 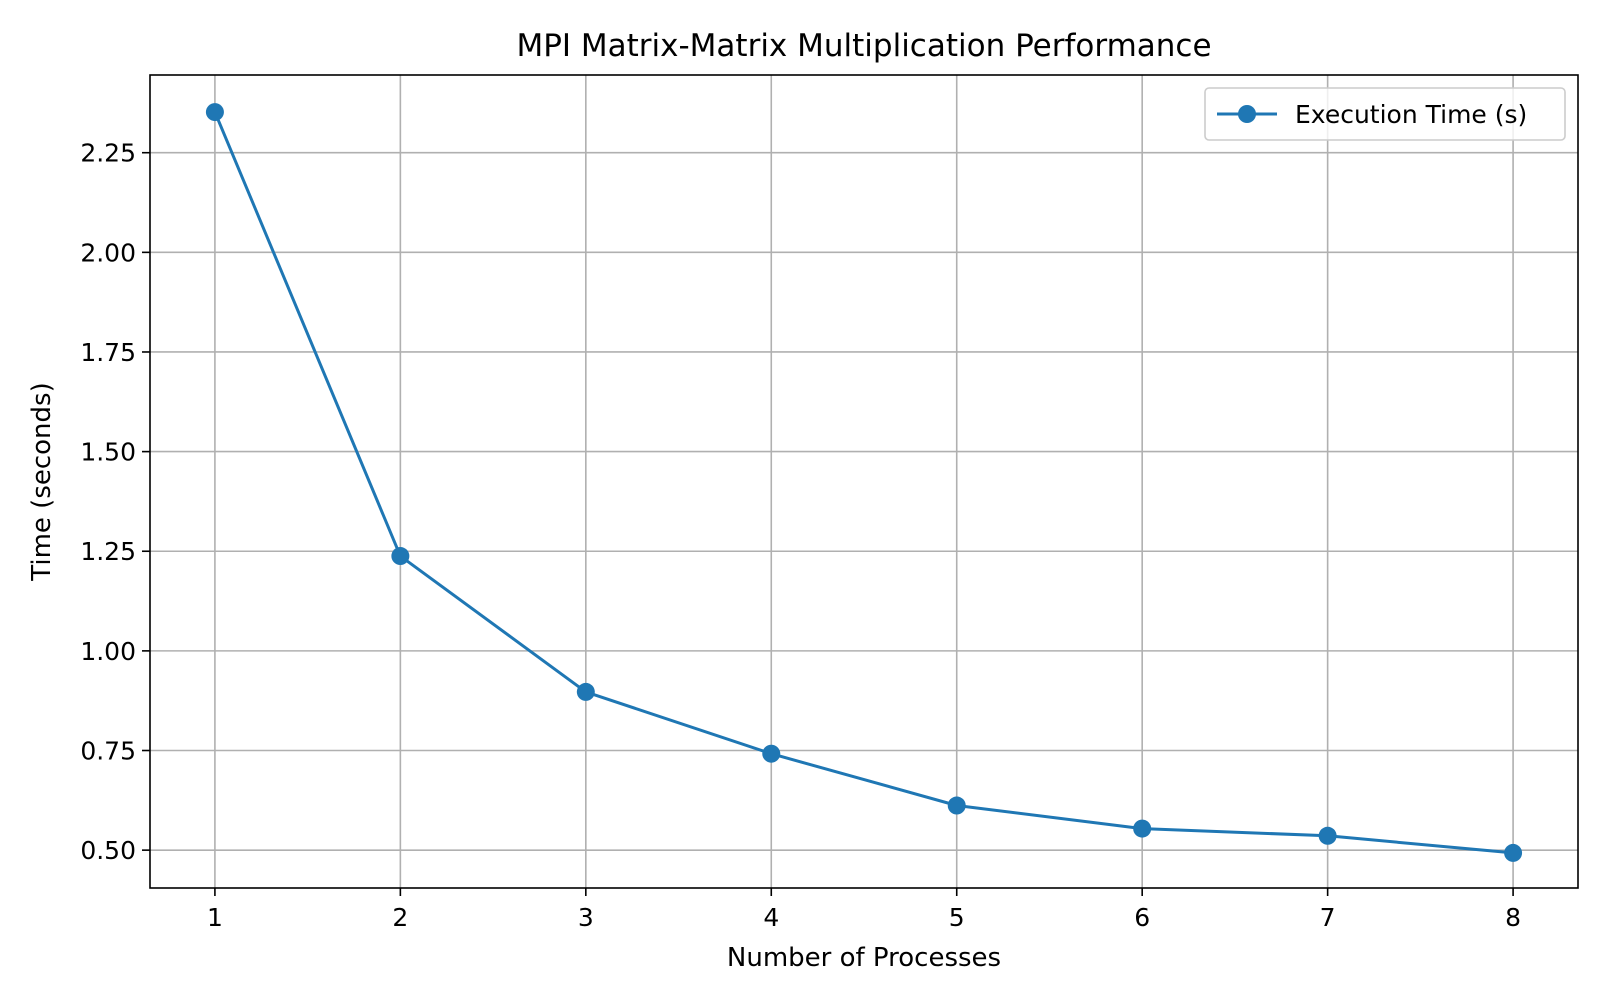 What do you see at coordinates (1513, 917) in the screenshot?
I see `x-tick-label: 8` at bounding box center [1513, 917].